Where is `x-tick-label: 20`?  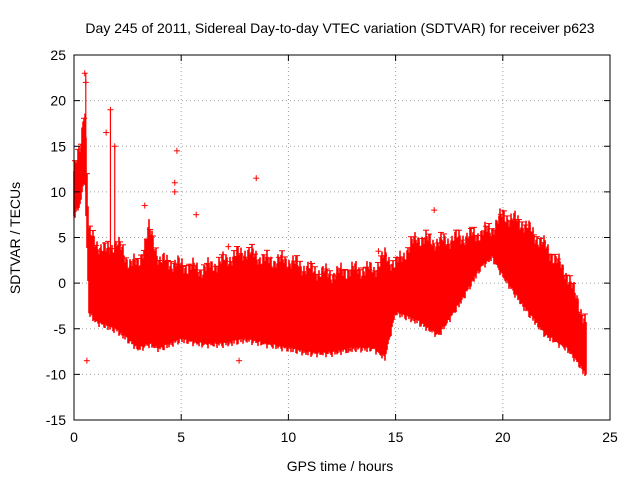
x-tick-label: 20 is located at coordinates (503, 437).